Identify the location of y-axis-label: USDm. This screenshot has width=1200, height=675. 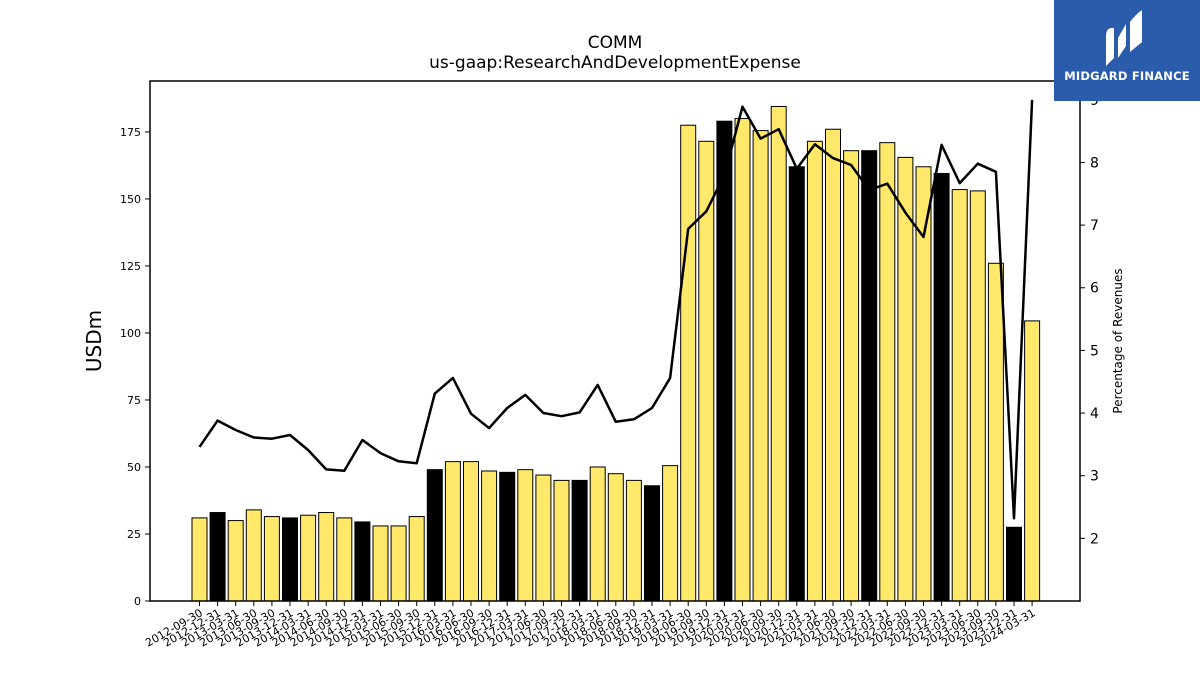
(94, 341).